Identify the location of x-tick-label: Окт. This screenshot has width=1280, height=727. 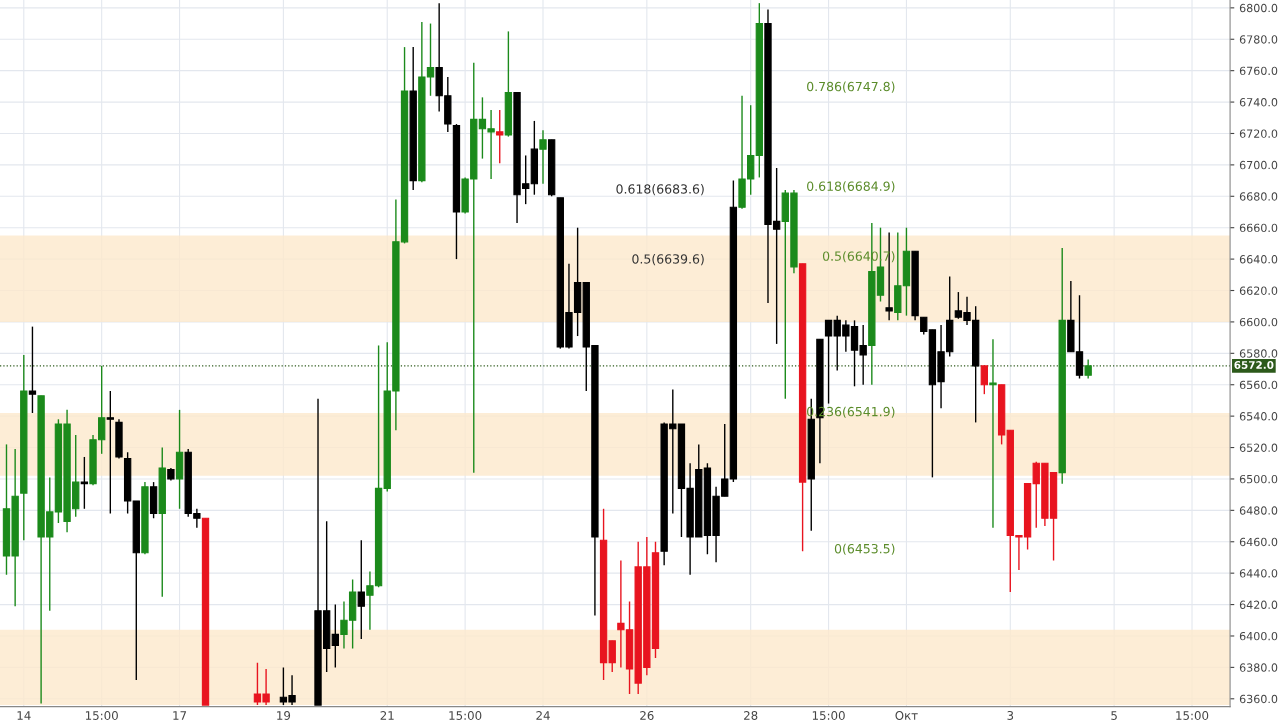
(906, 715).